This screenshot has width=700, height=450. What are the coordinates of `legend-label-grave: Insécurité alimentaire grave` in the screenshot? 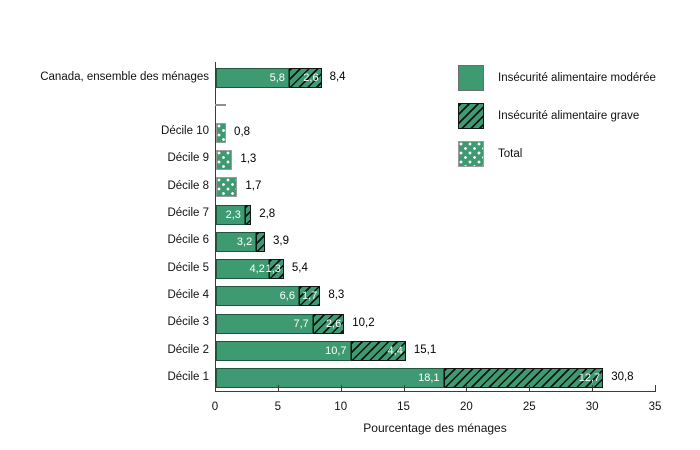 It's located at (569, 116).